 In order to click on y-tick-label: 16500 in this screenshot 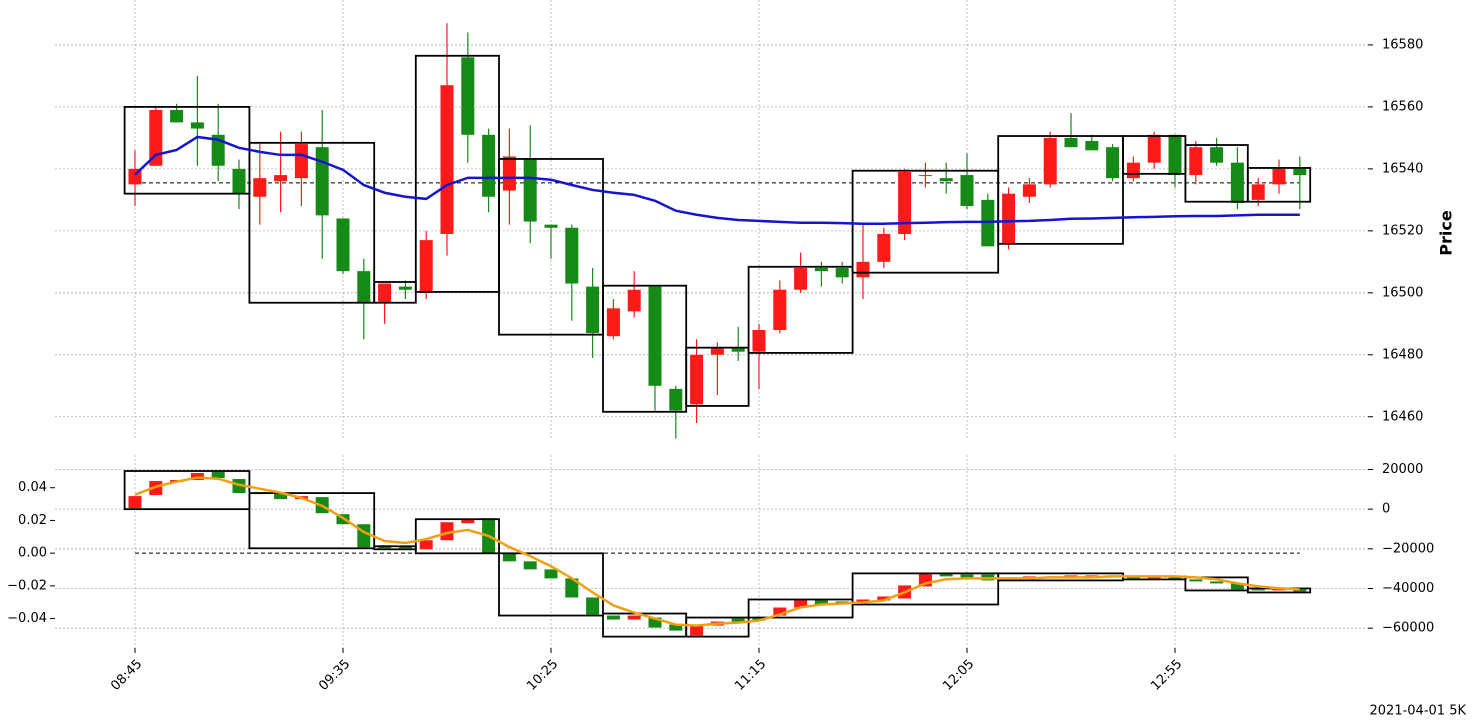, I will do `click(1402, 292)`.